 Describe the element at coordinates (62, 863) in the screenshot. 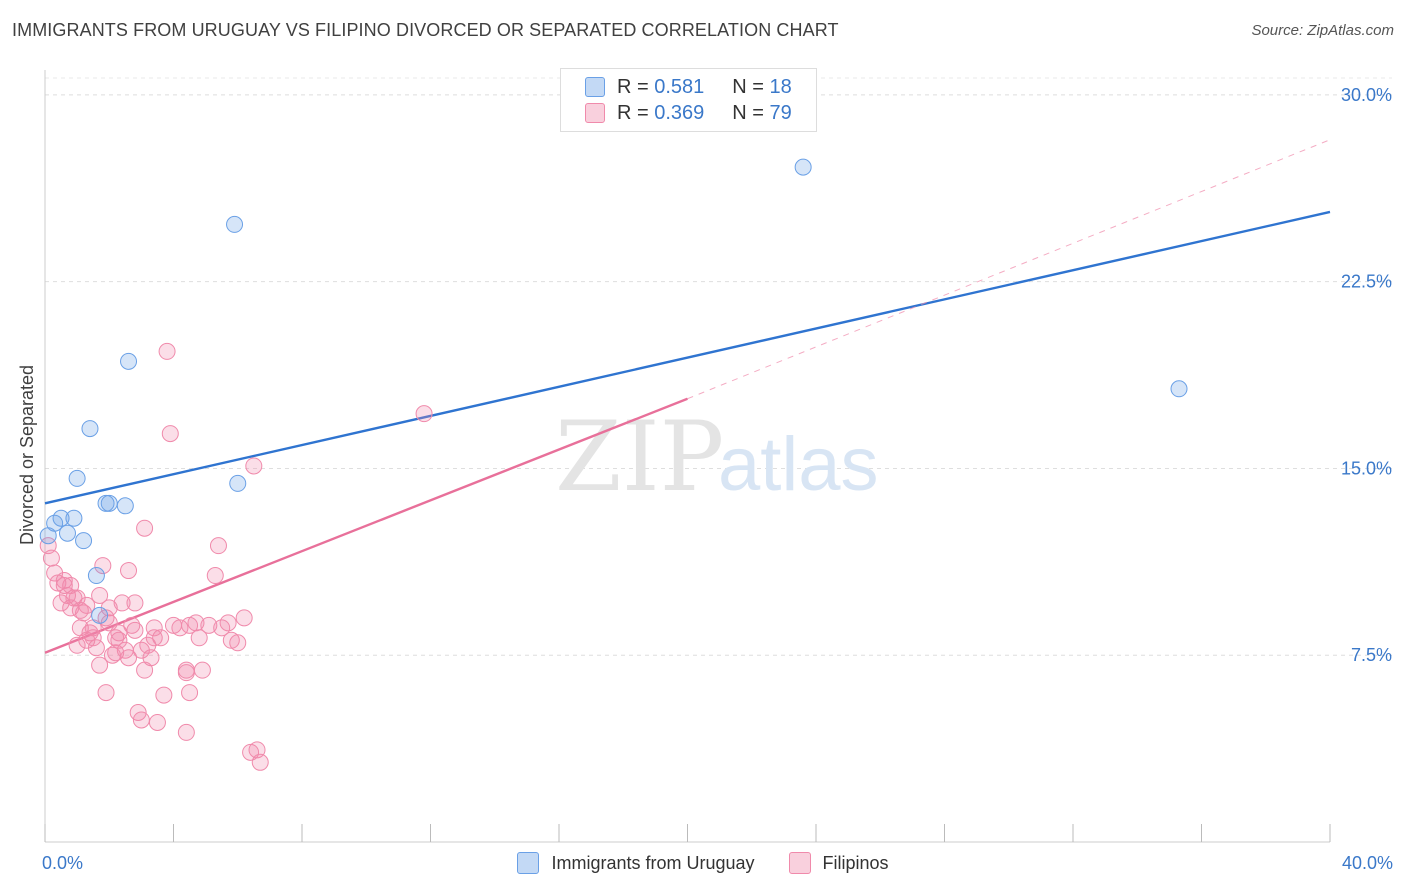

I see `x-tick-label-0: 0.0%` at that location.